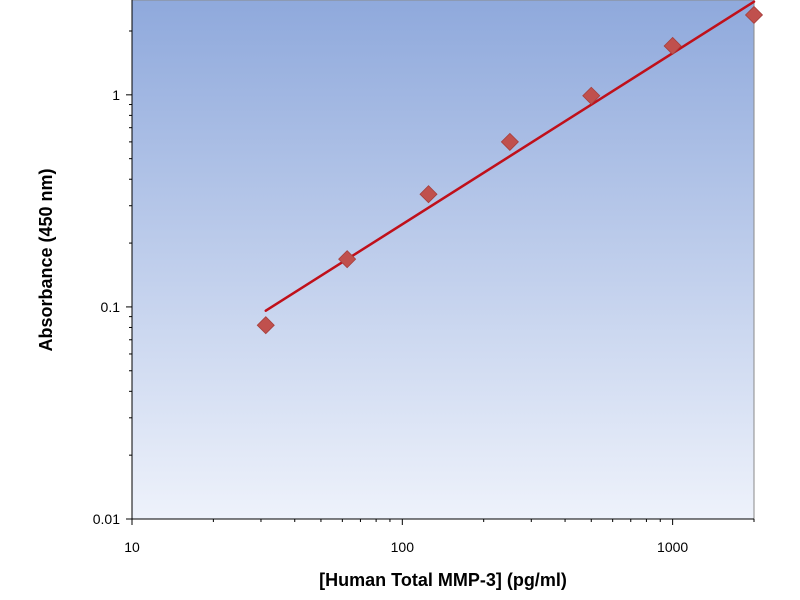  I want to click on x-tick-label: 10, so click(132, 547).